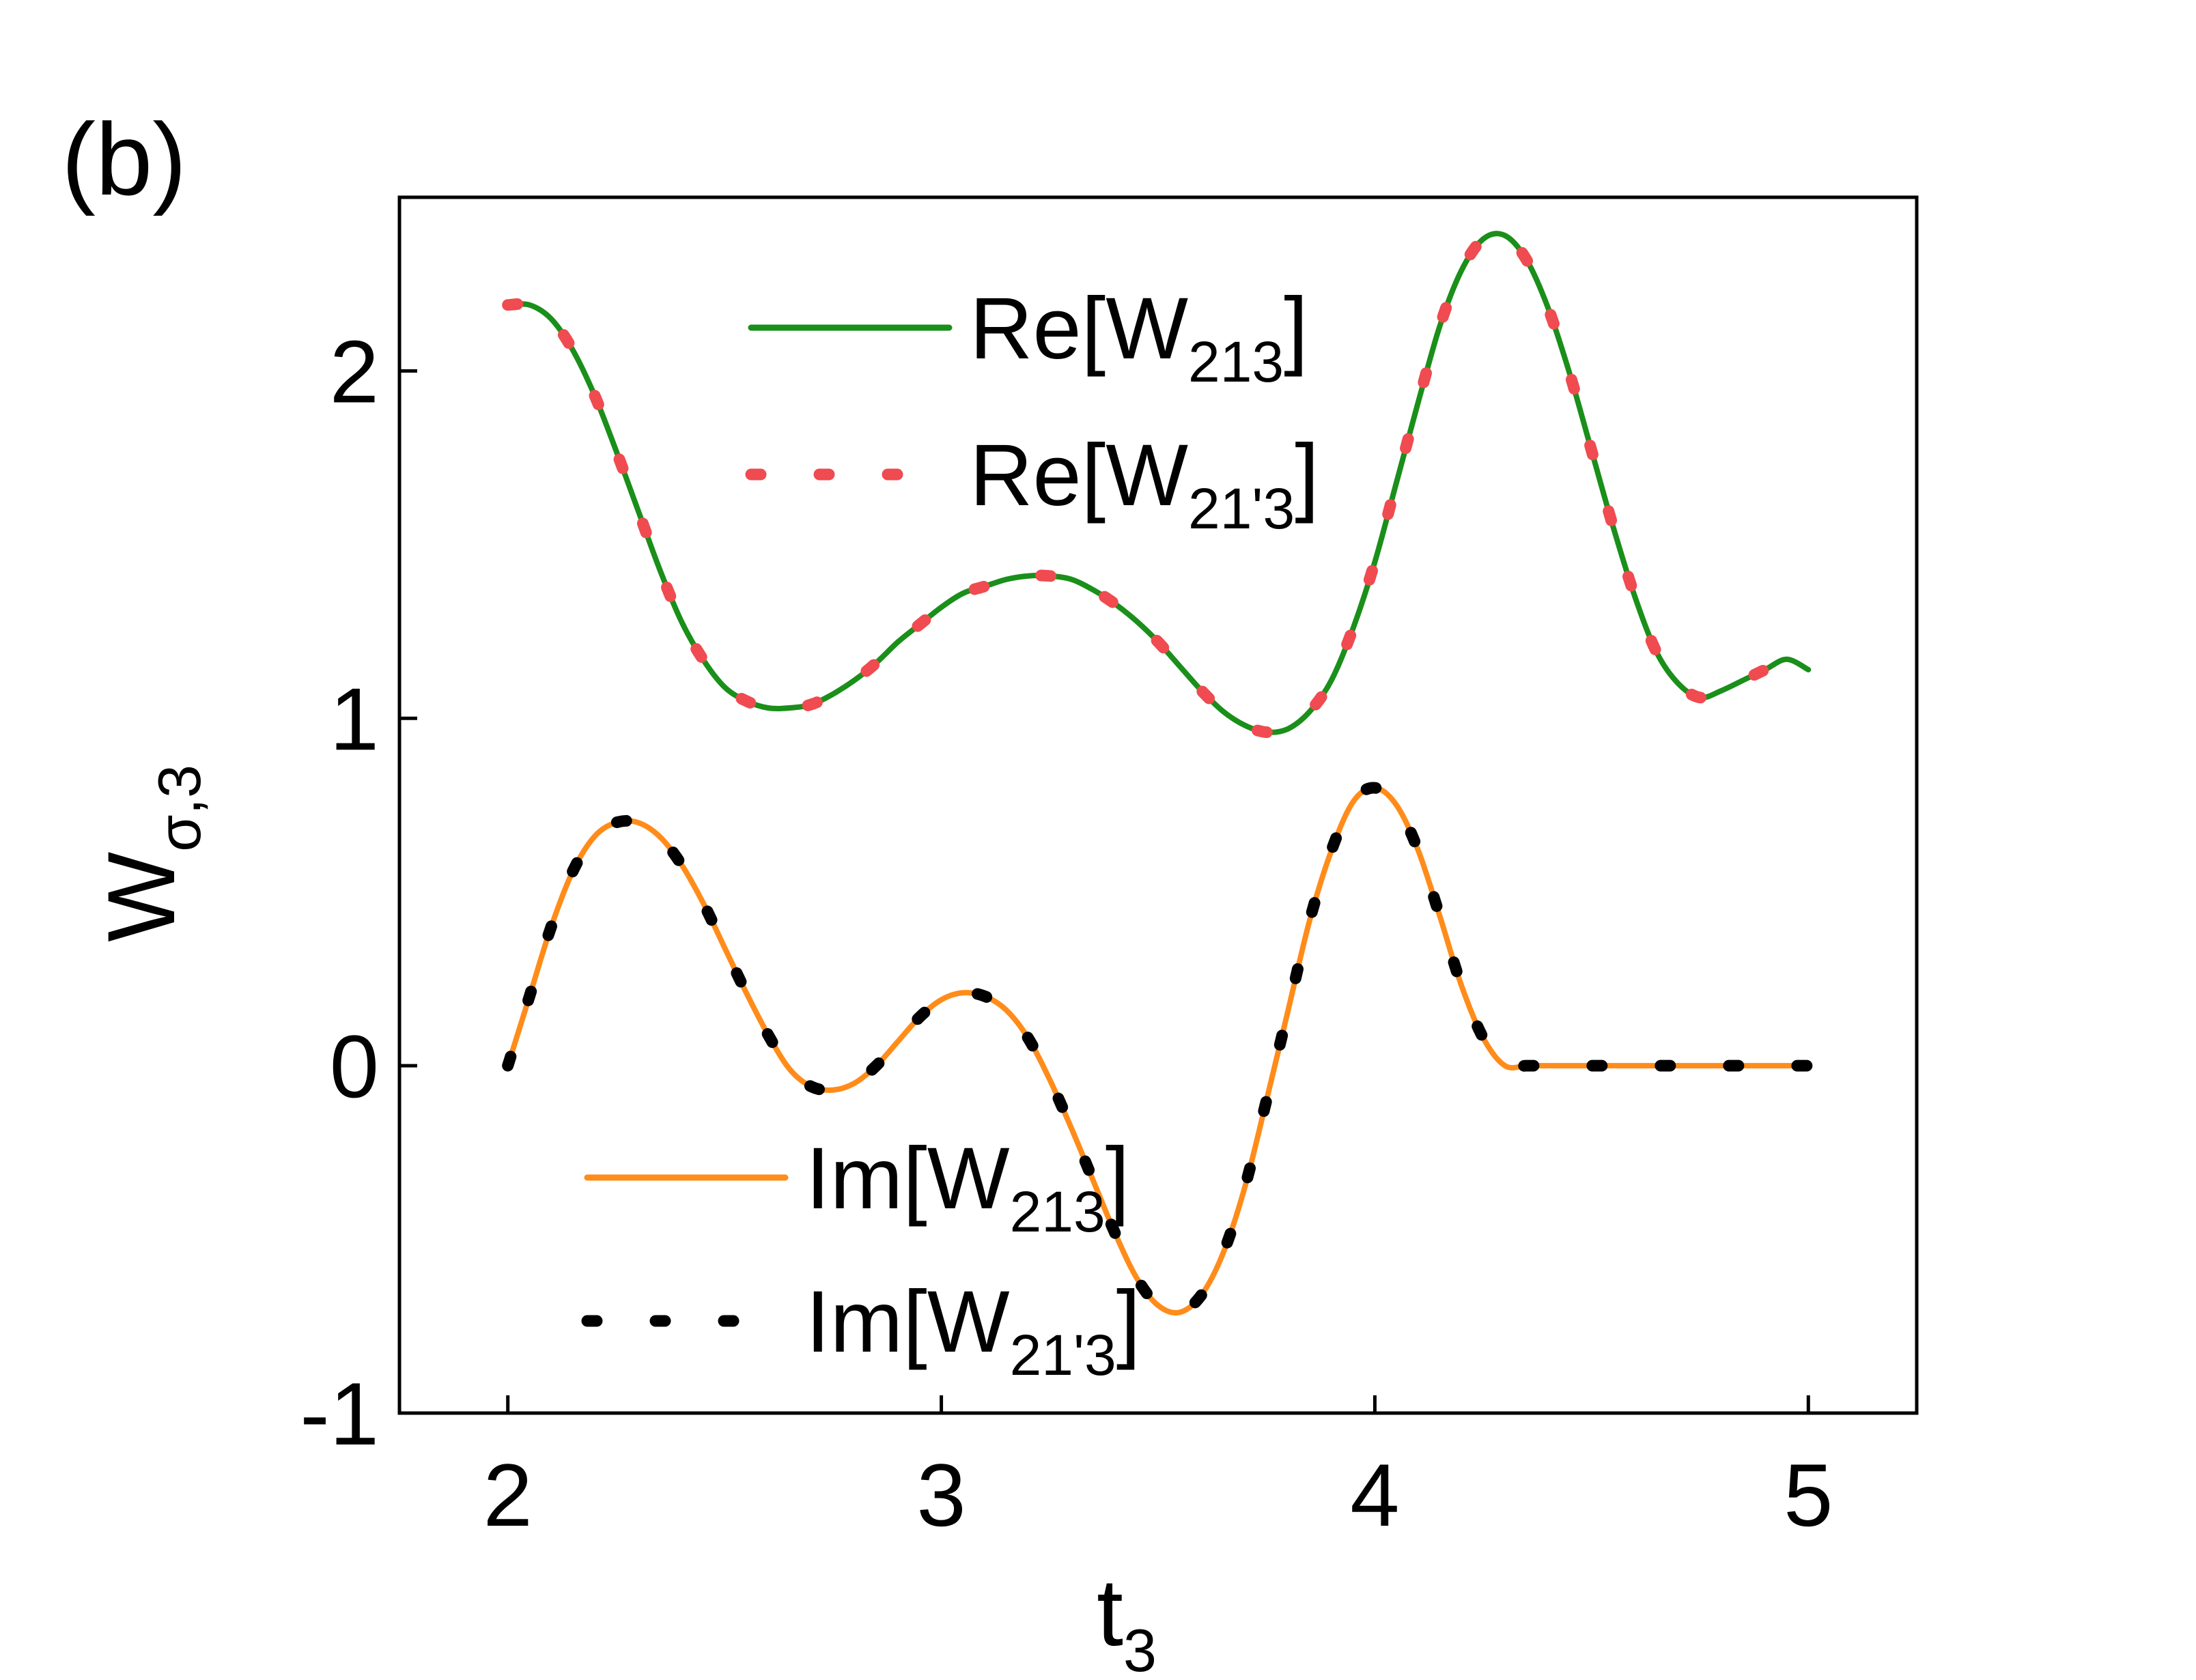 The image size is (2196, 1680). What do you see at coordinates (179, 808) in the screenshot?
I see `y-axis-label-sub: σ,3` at bounding box center [179, 808].